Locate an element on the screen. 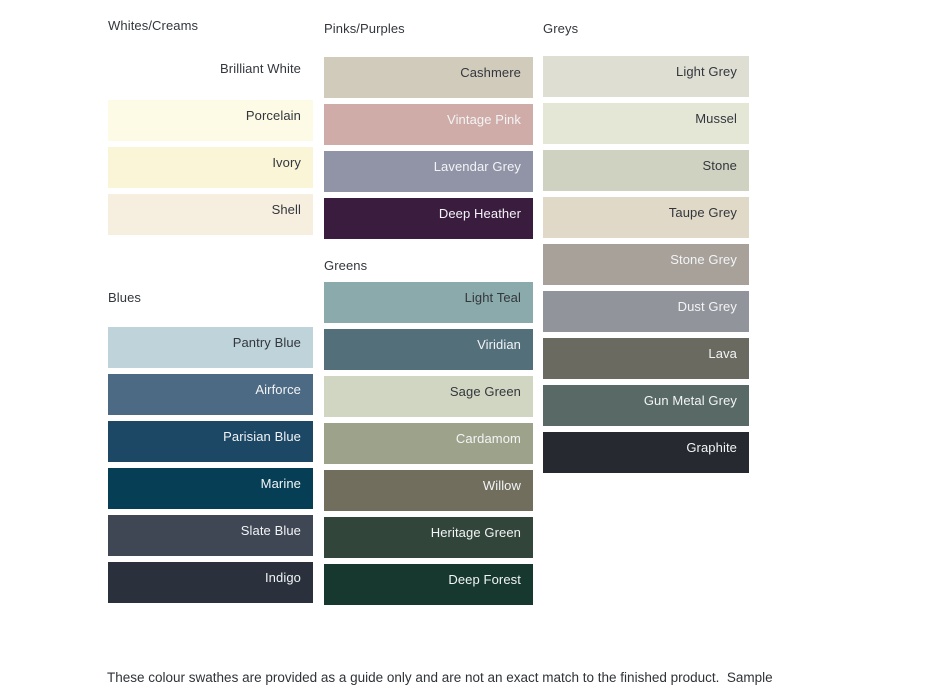  swatch-pantry-blue: Pantry Blue is located at coordinates (210, 347).